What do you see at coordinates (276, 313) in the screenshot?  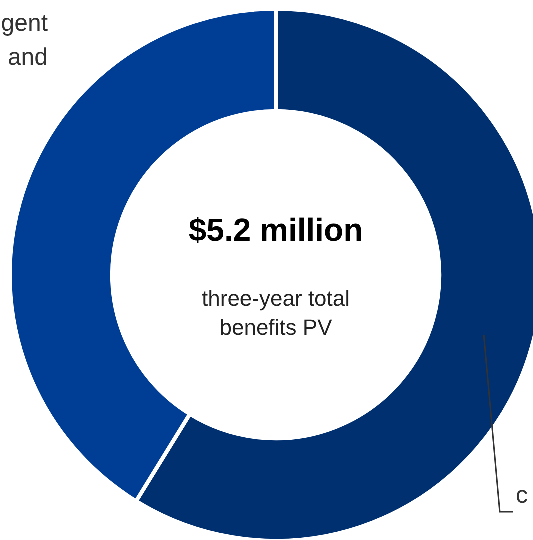 I see `text: three-year total benefits PV` at bounding box center [276, 313].